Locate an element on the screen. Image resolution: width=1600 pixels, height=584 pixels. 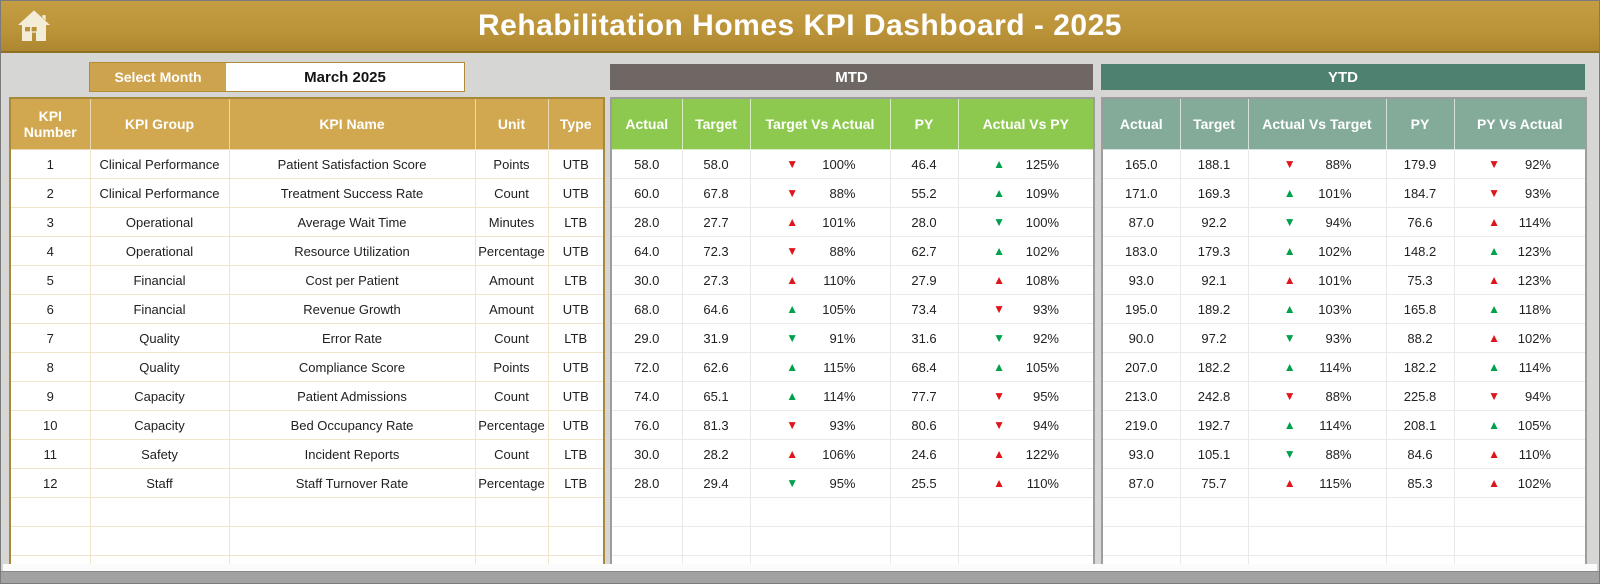
kpi-cell: Bed Occupancy Rate is located at coordinates (352, 425).